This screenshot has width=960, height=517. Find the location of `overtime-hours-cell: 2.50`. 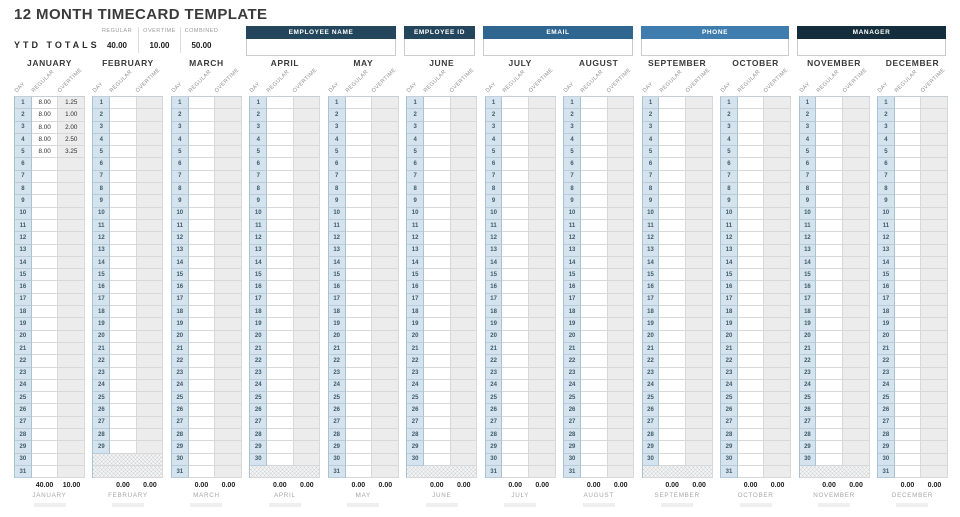

overtime-hours-cell: 2.50 is located at coordinates (72, 140).